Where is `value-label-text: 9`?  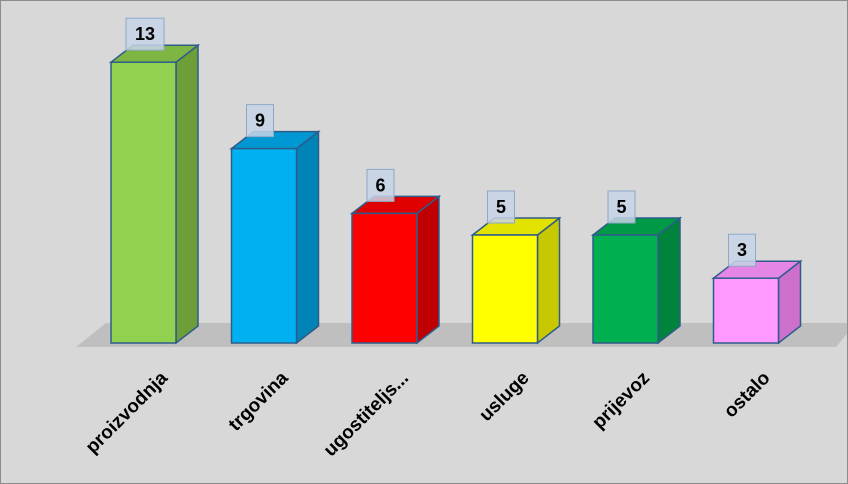
value-label-text: 9 is located at coordinates (260, 121).